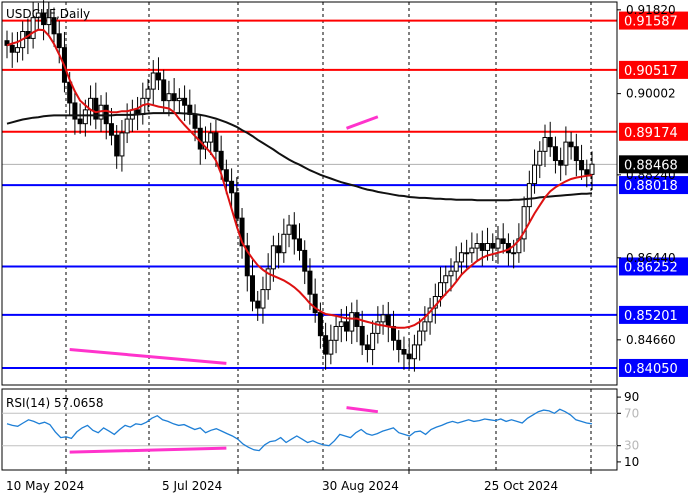 This screenshot has height=500, width=700. Describe the element at coordinates (651, 165) in the screenshot. I see `current-price-label: 0.88468` at that location.